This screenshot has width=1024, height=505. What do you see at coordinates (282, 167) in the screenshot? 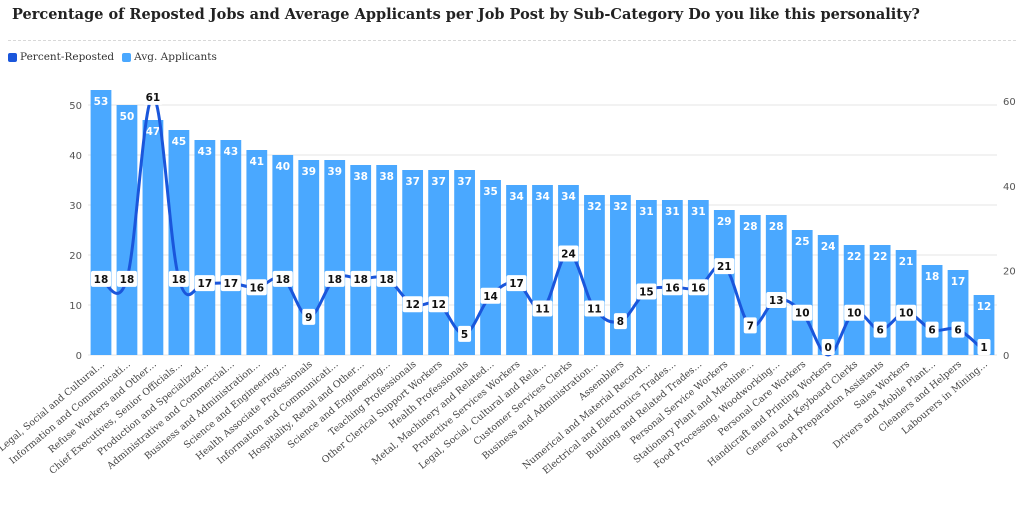
I see `bar-value-label: 40` at bounding box center [282, 167].